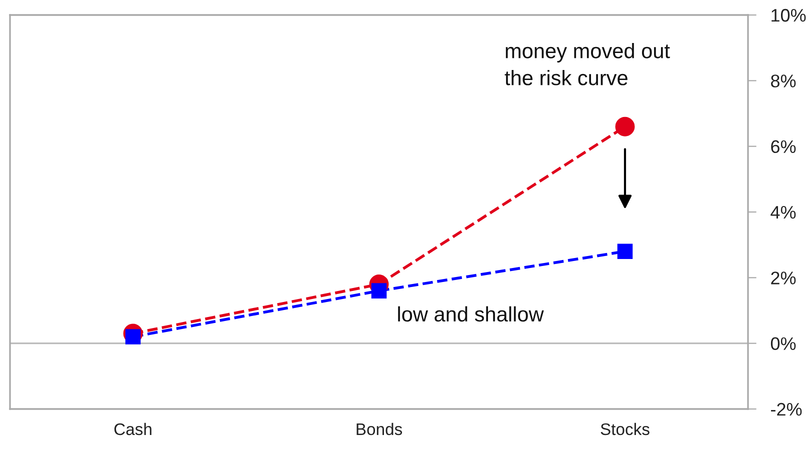  I want to click on x-tick-label: Stocks, so click(625, 429).